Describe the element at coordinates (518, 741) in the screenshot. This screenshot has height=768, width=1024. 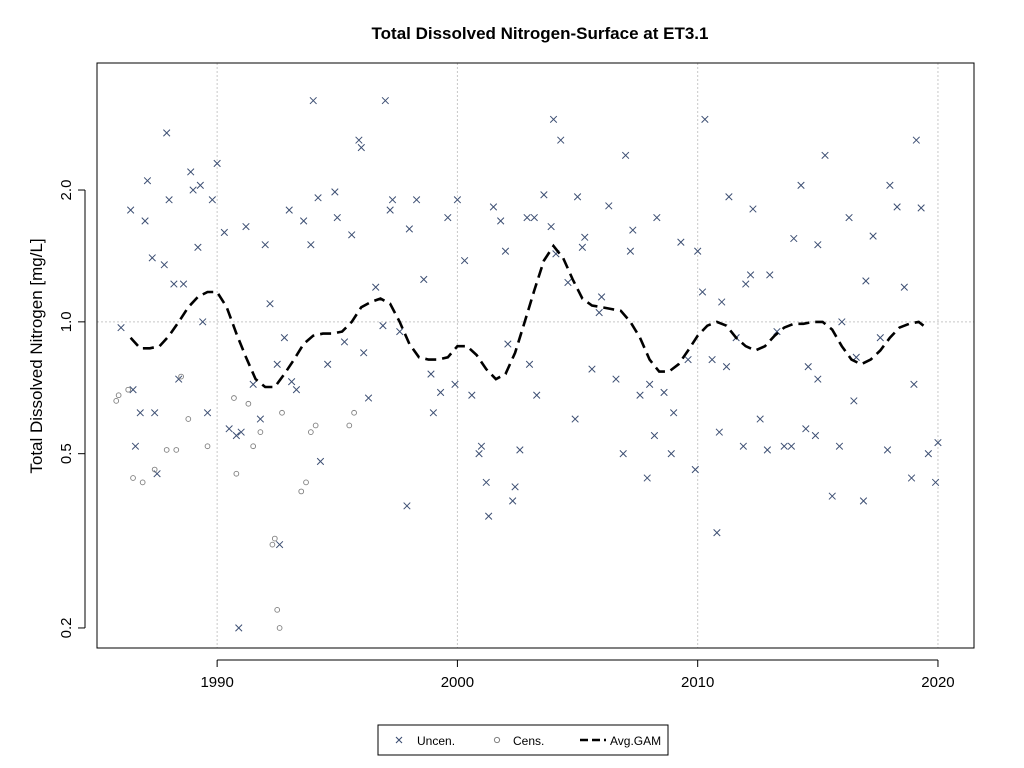
I see `legend-entry-cens: Cens.` at that location.